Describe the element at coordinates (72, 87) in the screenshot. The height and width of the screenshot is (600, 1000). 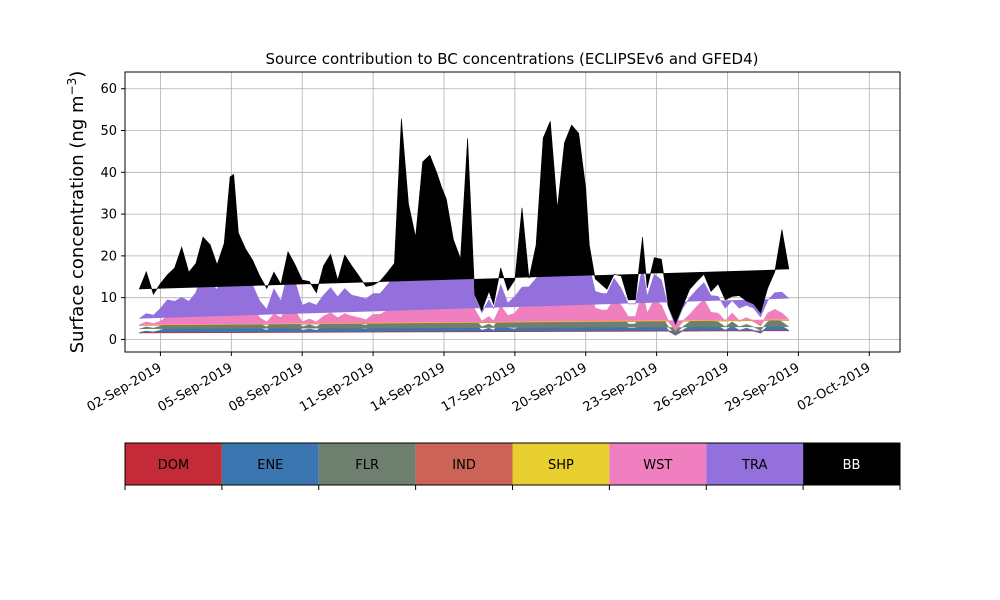
I see `y-axis-label-sup: −3` at that location.